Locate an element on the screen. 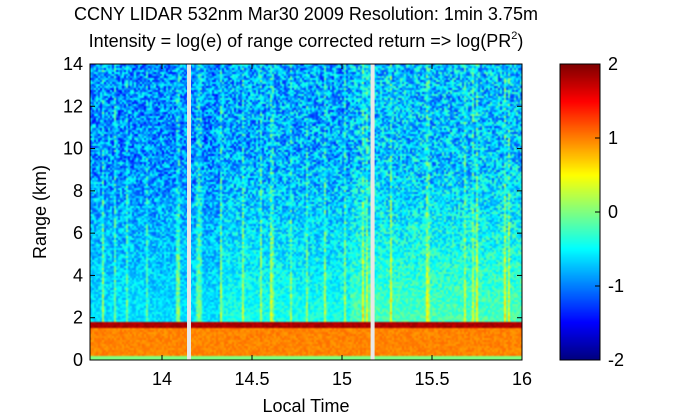 Image resolution: width=700 pixels, height=420 pixels. x-axis-label: Local Time is located at coordinates (305, 406).